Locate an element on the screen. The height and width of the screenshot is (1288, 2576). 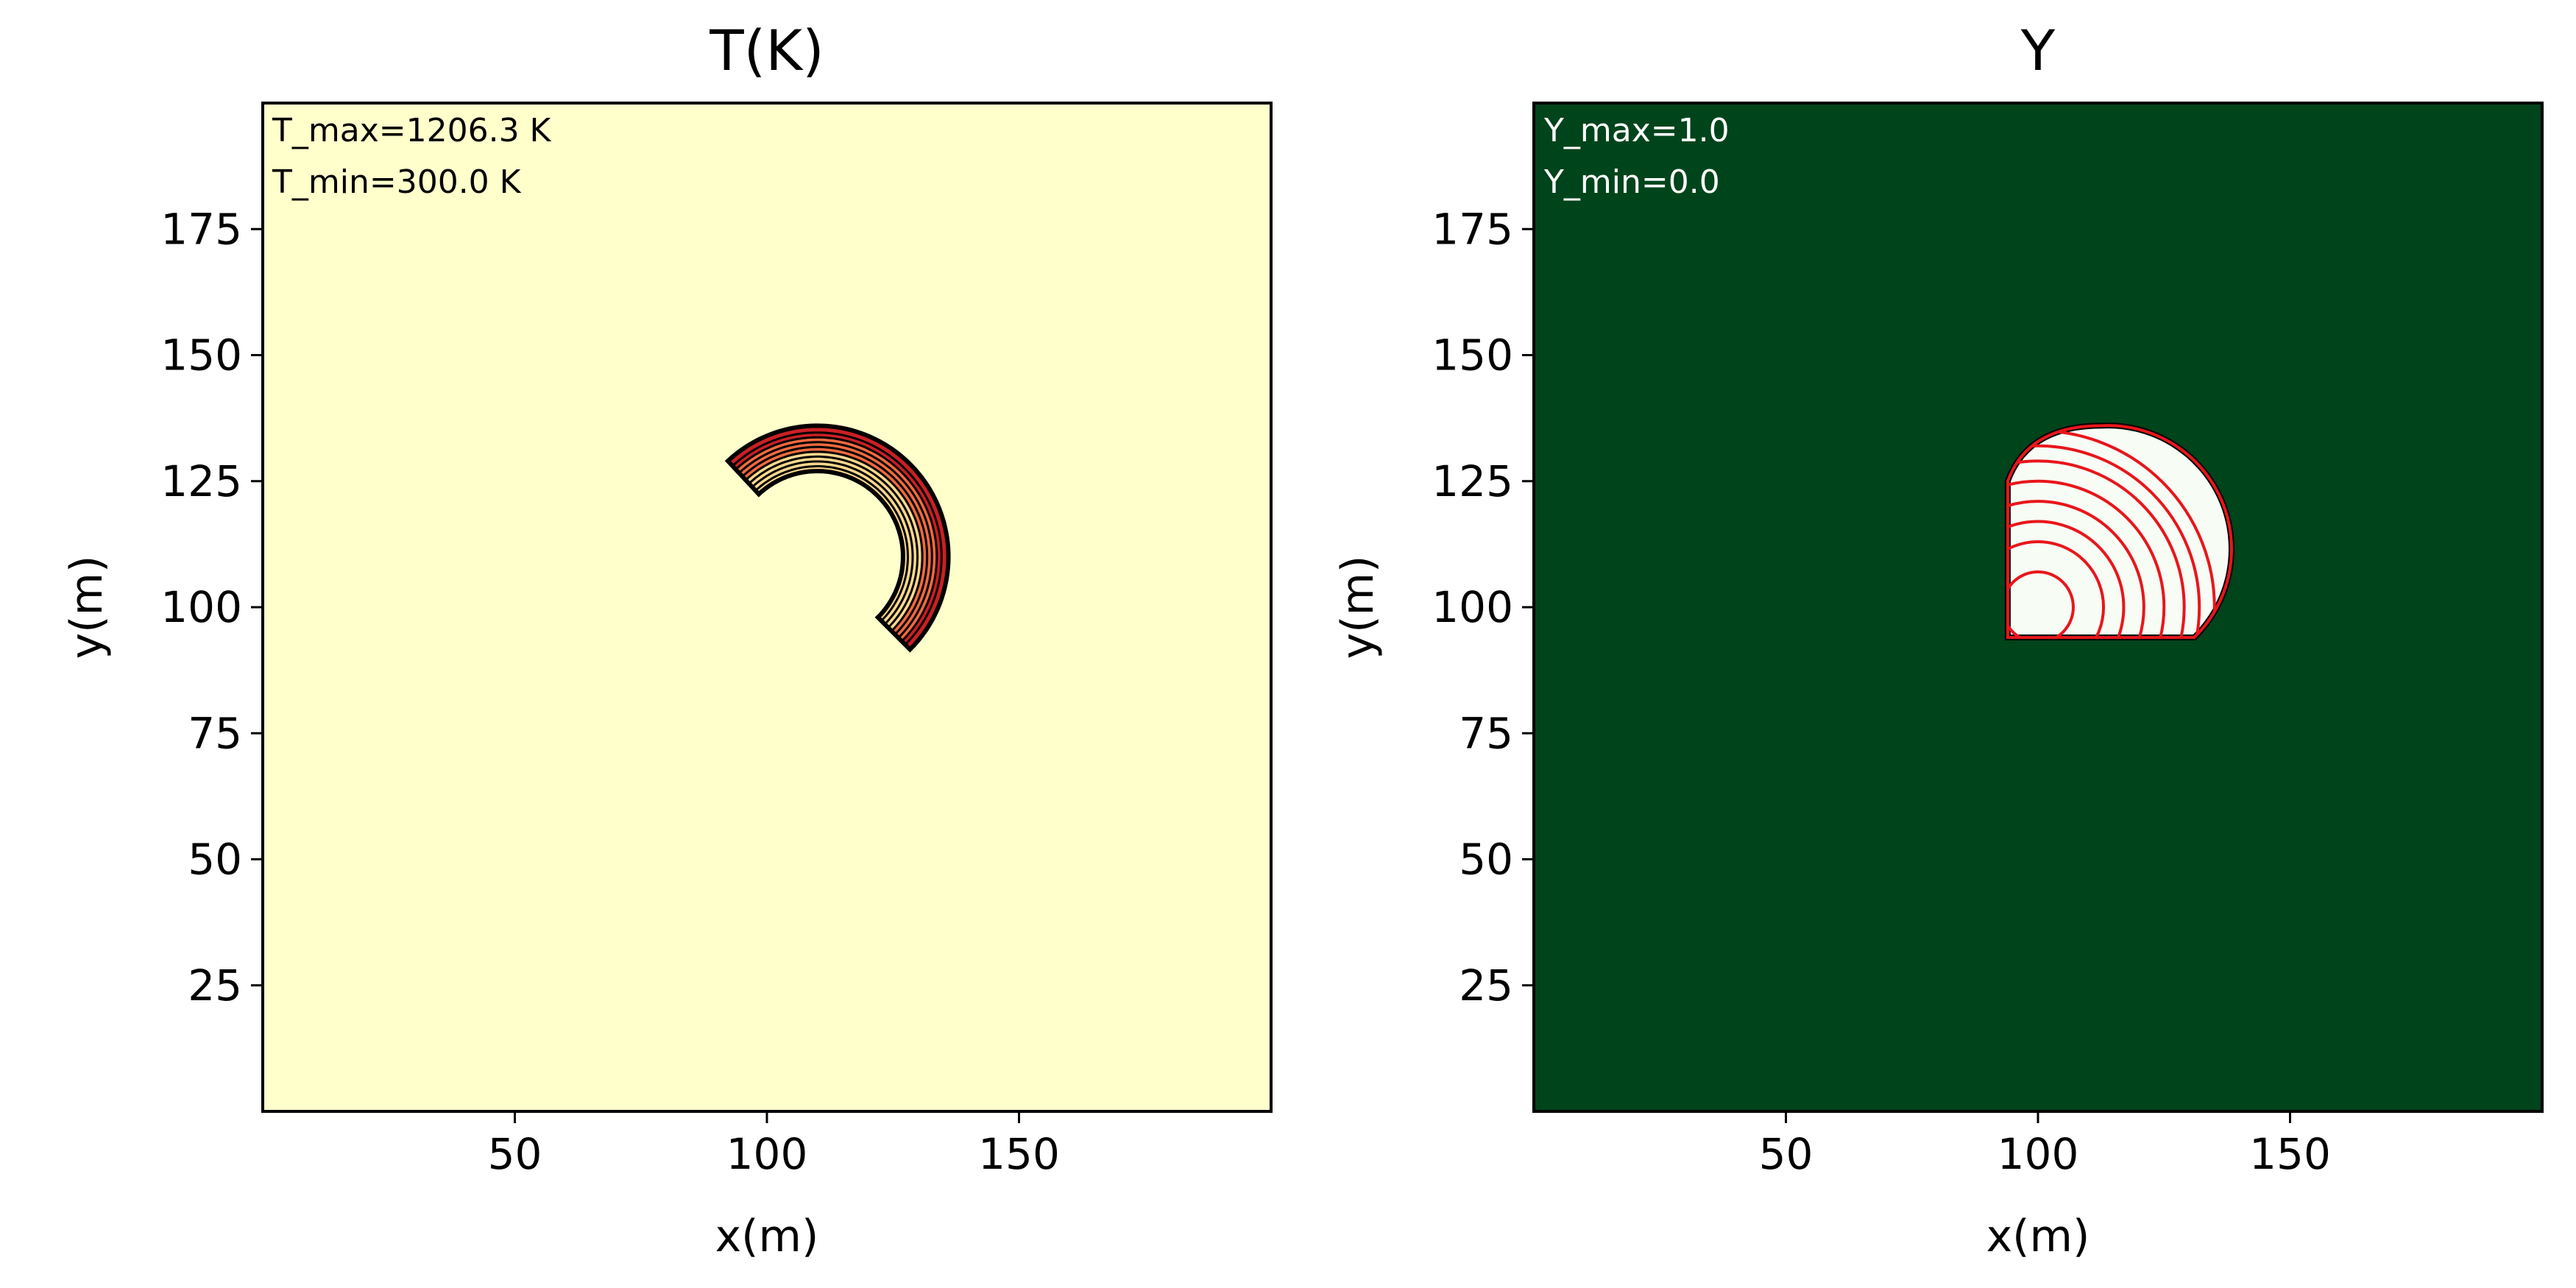
temperature-field is located at coordinates (837, 538).